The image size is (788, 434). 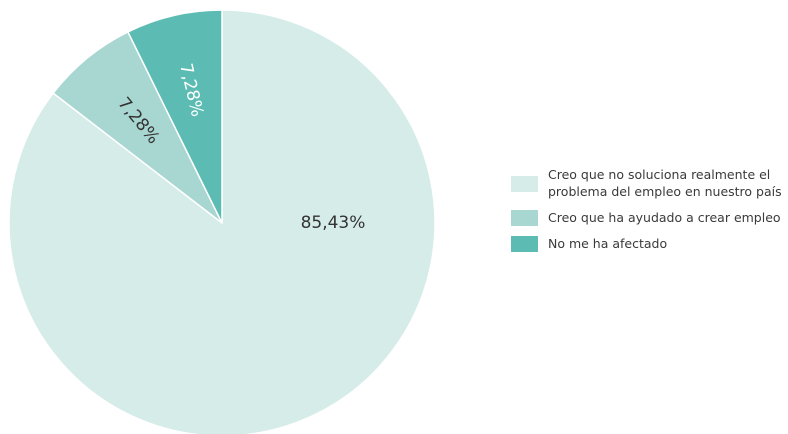 I want to click on legend-item-no-afectado: No me ha afectado, so click(x=647, y=243).